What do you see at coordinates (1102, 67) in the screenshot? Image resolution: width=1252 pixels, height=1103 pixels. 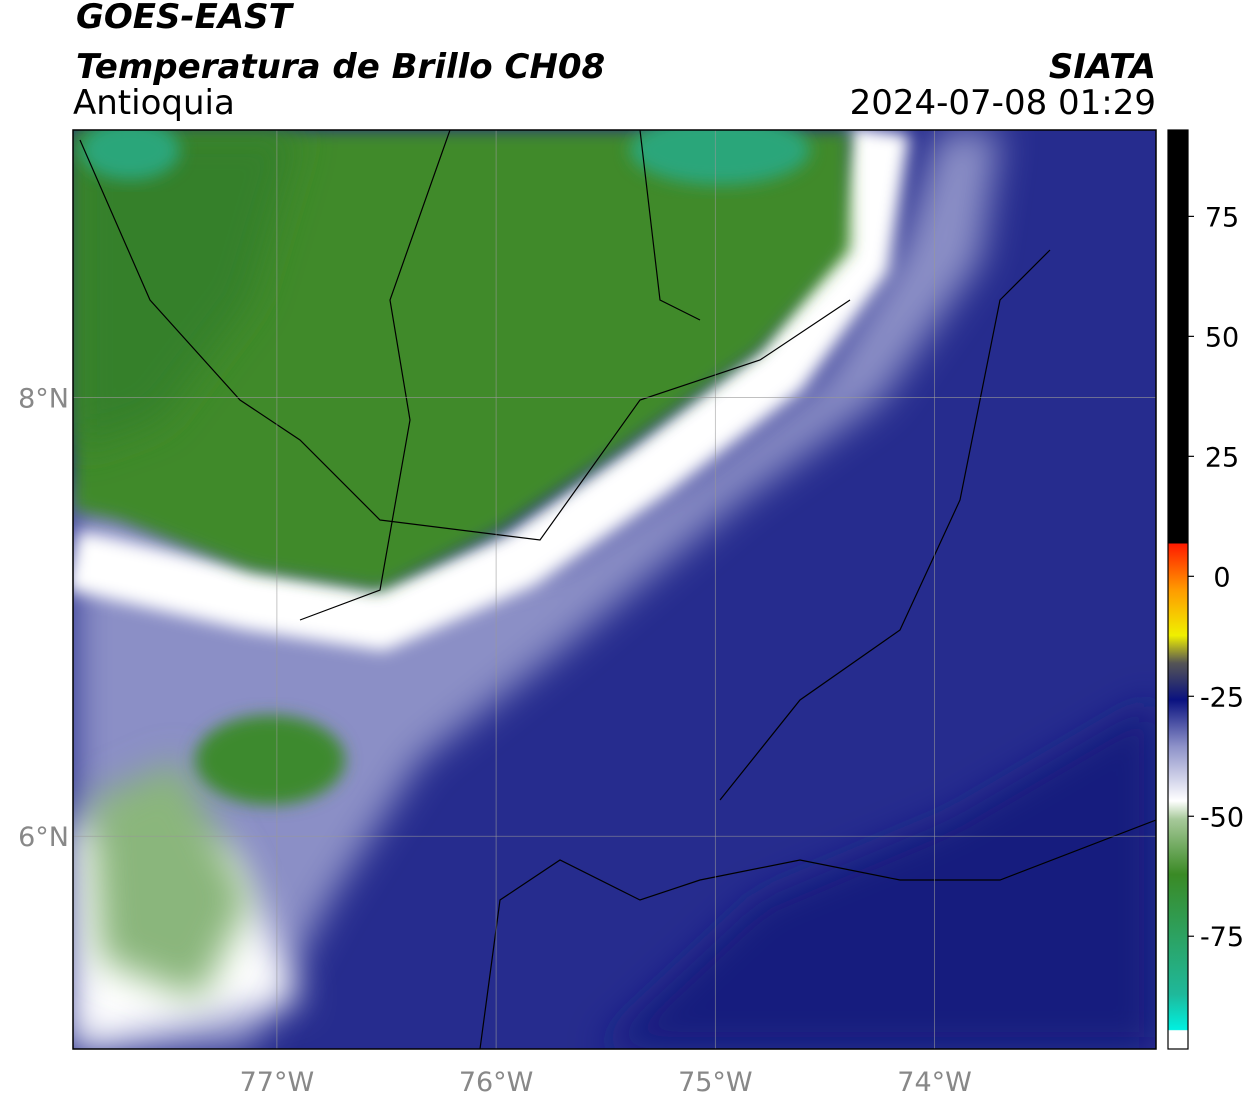 I see `source: SIATA` at bounding box center [1102, 67].